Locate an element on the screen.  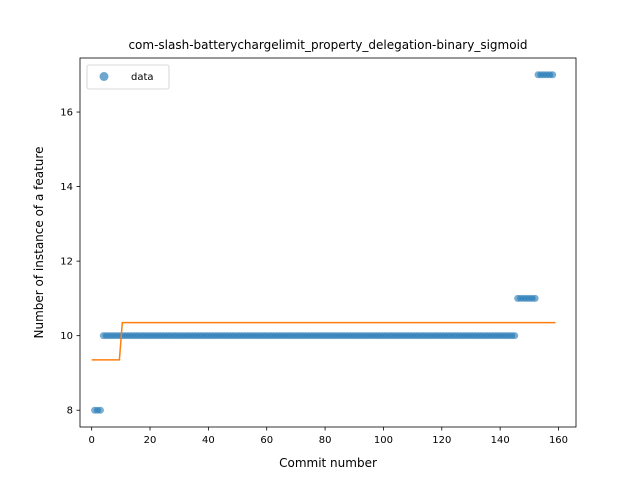
x-tick-label: 140 is located at coordinates (500, 440).